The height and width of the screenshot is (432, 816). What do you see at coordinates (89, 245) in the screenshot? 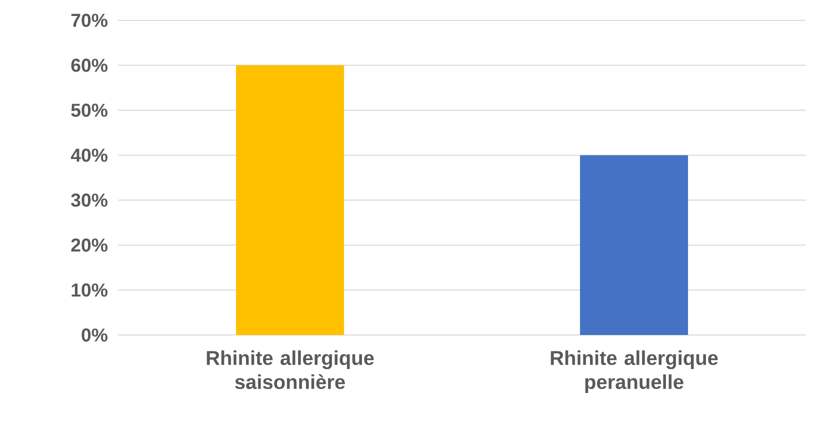
I see `y-tick-label: 20%` at bounding box center [89, 245].